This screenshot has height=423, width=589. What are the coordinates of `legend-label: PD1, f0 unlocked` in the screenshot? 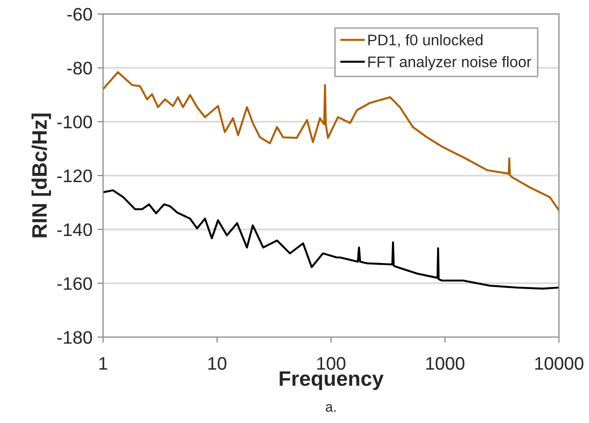 It's located at (425, 41).